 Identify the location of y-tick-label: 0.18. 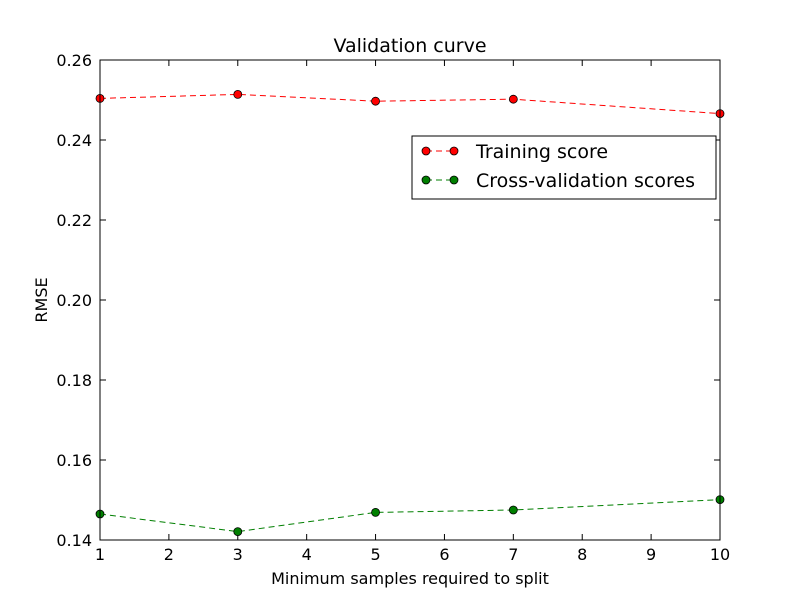
(74, 380).